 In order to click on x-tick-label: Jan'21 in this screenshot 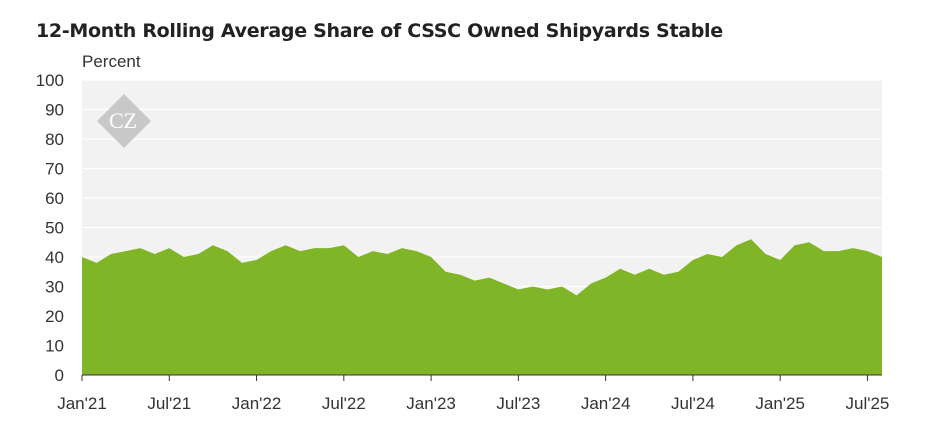, I will do `click(82, 403)`.